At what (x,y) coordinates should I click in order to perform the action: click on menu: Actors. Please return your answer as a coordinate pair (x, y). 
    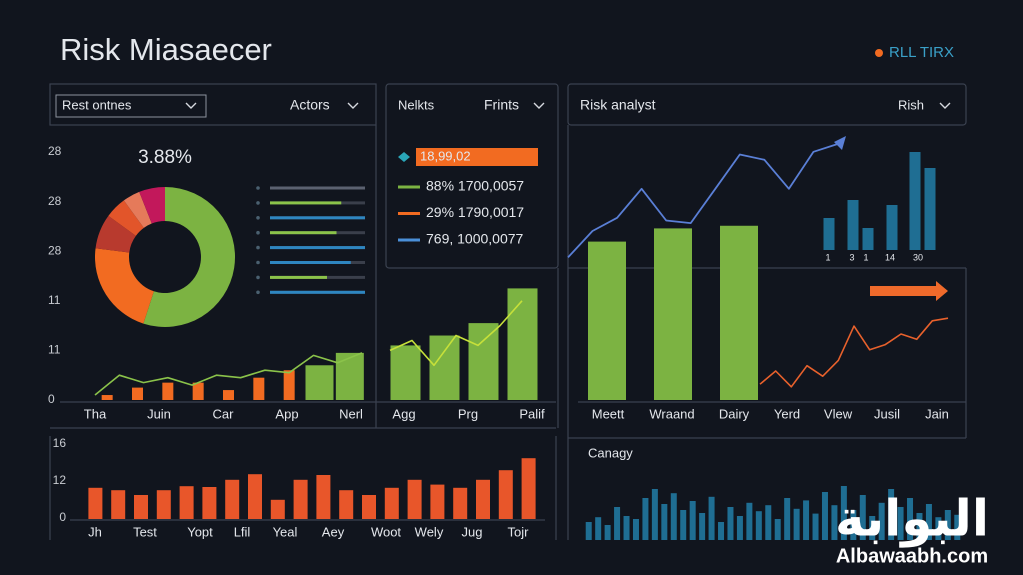
    Looking at the image, I should click on (310, 105).